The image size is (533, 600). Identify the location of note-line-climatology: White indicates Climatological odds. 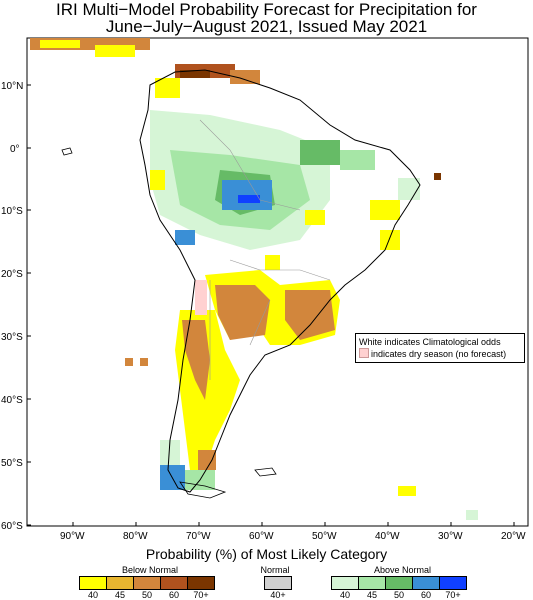
(430, 342).